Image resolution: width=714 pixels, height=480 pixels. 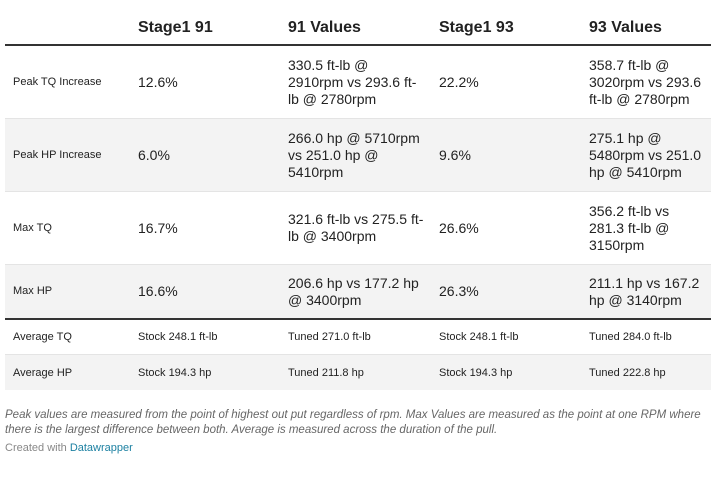 I want to click on row-label: Average HP, so click(x=43, y=372).